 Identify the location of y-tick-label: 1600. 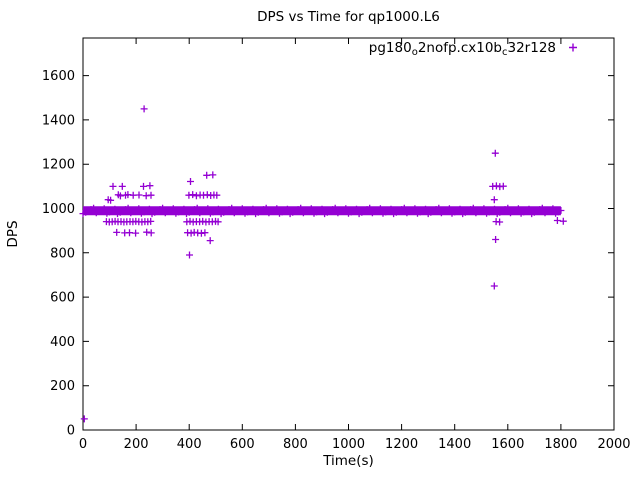
(58, 76).